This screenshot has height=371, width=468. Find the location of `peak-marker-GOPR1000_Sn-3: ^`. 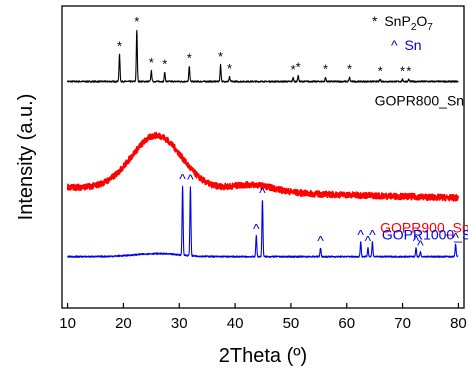

peak-marker-GOPR1000_Sn-3: ^ is located at coordinates (262, 192).